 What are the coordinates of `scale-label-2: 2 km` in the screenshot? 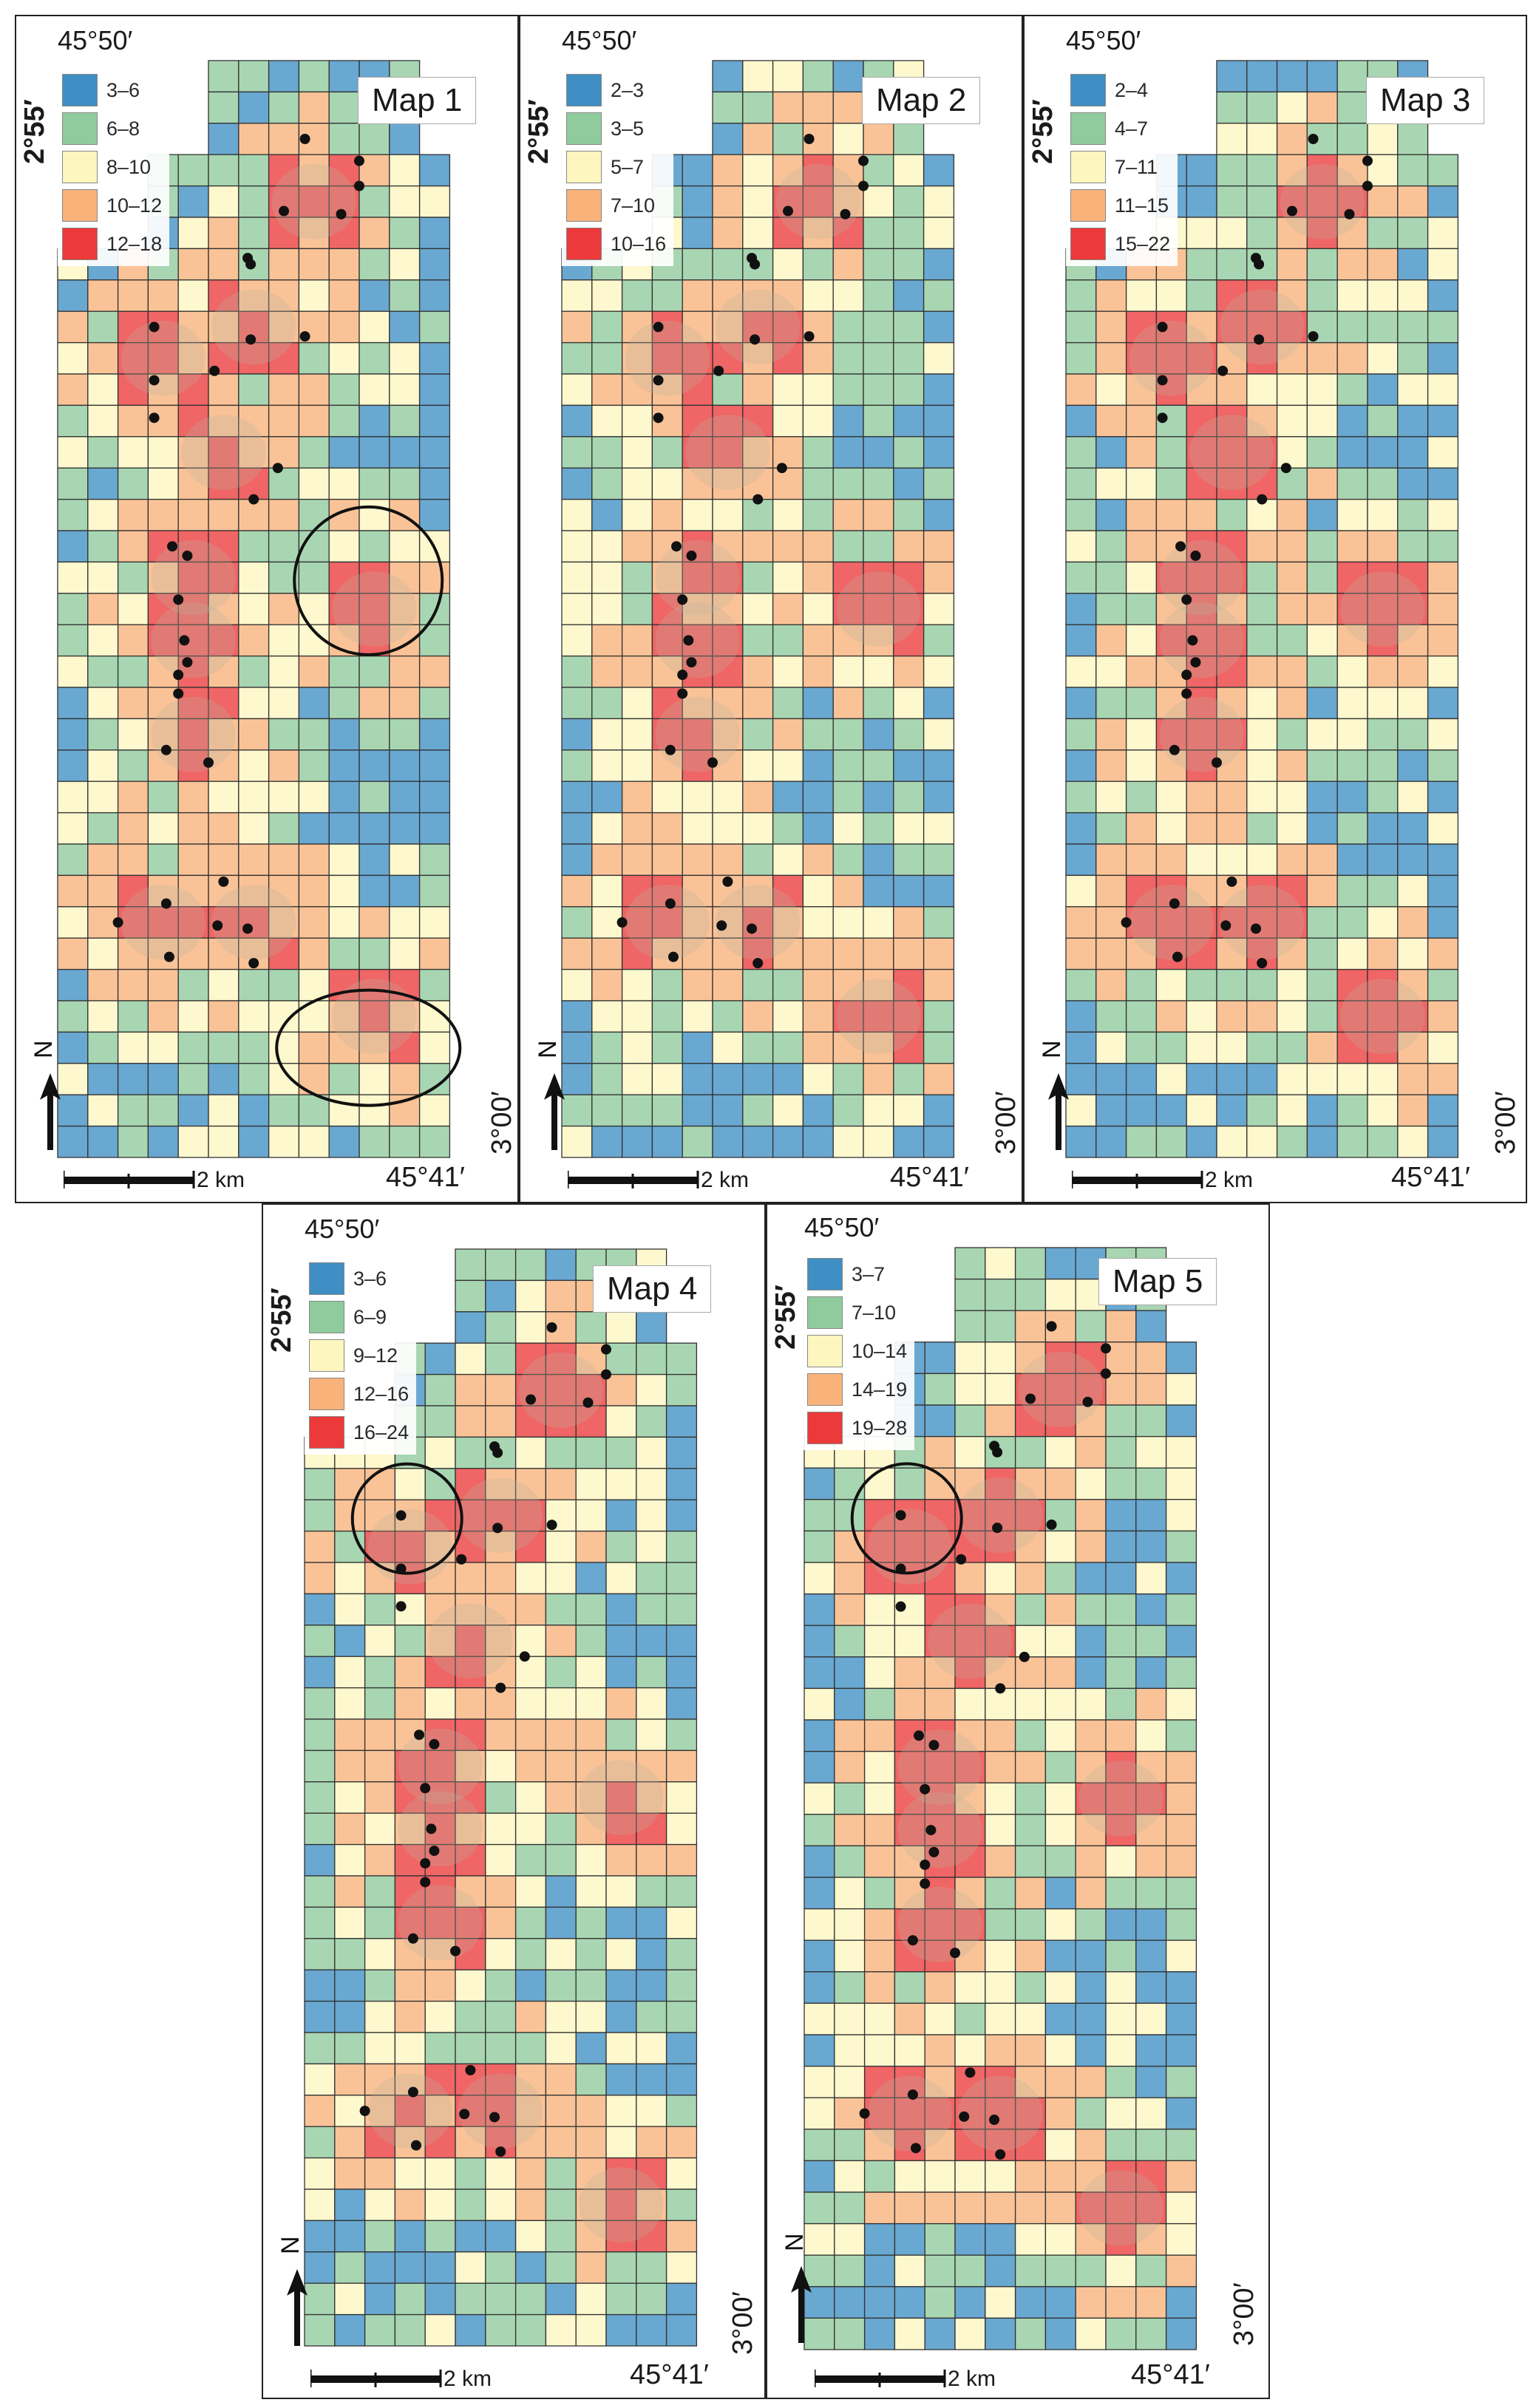 It's located at (725, 1180).